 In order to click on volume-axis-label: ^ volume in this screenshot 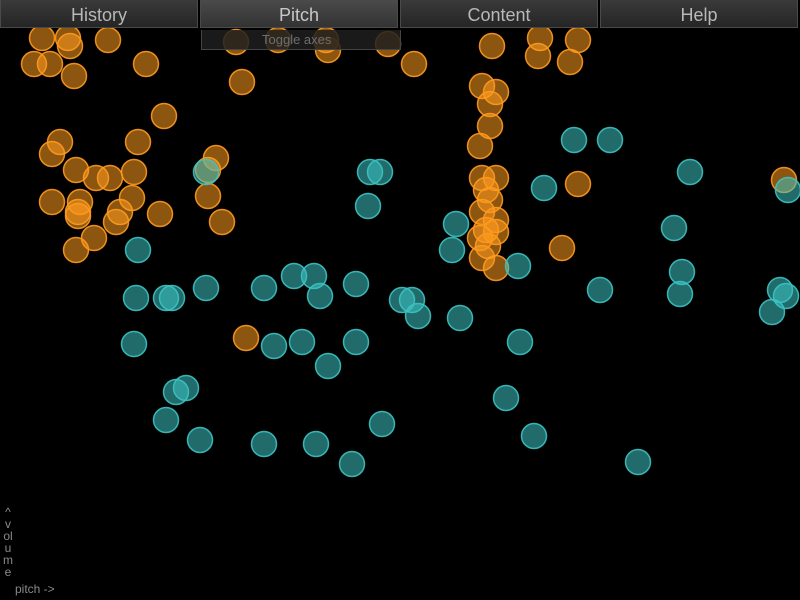, I will do `click(8, 542)`.